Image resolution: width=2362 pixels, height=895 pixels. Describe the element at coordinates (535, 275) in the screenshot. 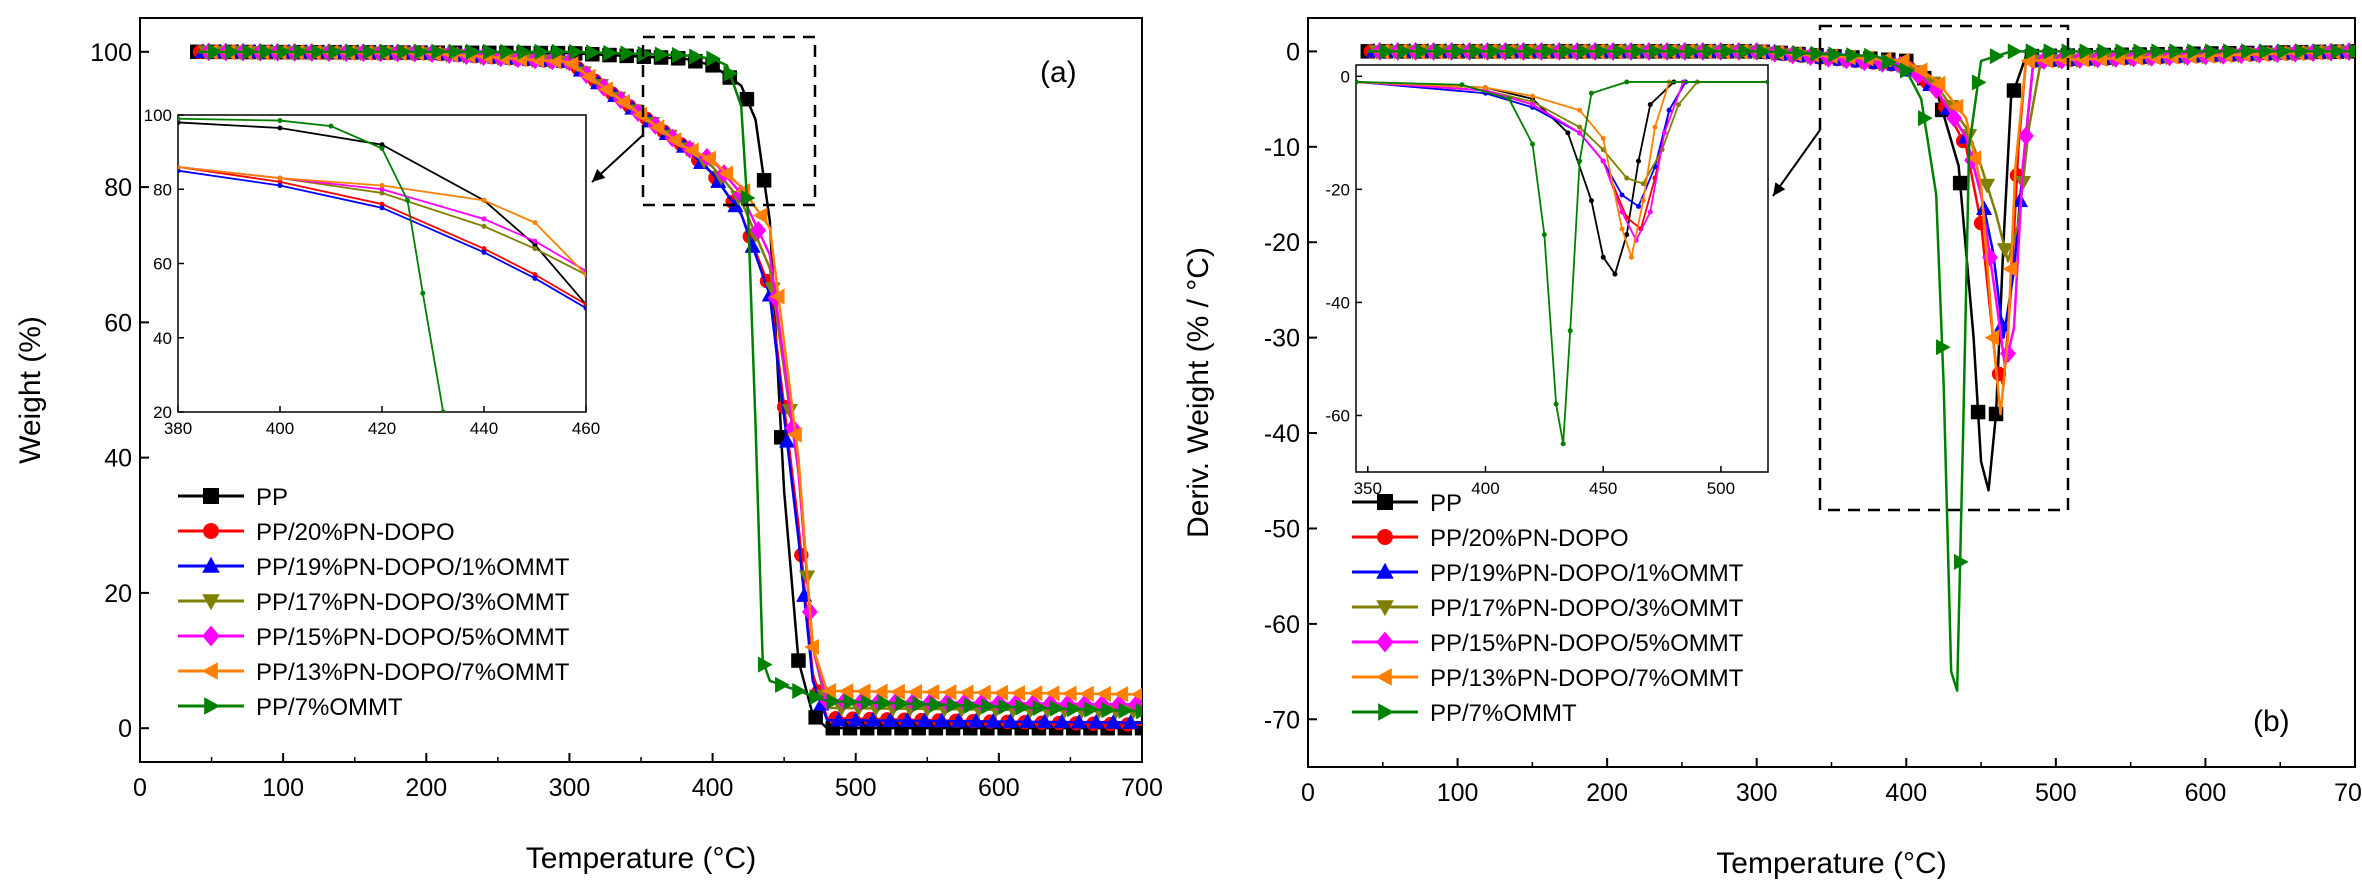

I see `inset-series-point-pp-20pctpn-dopo` at that location.